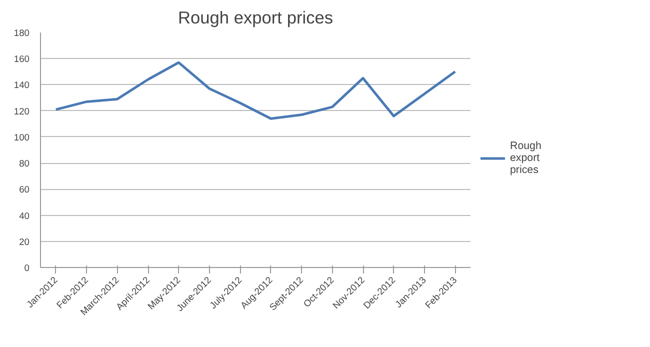 This screenshot has height=347, width=650. Describe the element at coordinates (255, 90) in the screenshot. I see `line-series` at that location.